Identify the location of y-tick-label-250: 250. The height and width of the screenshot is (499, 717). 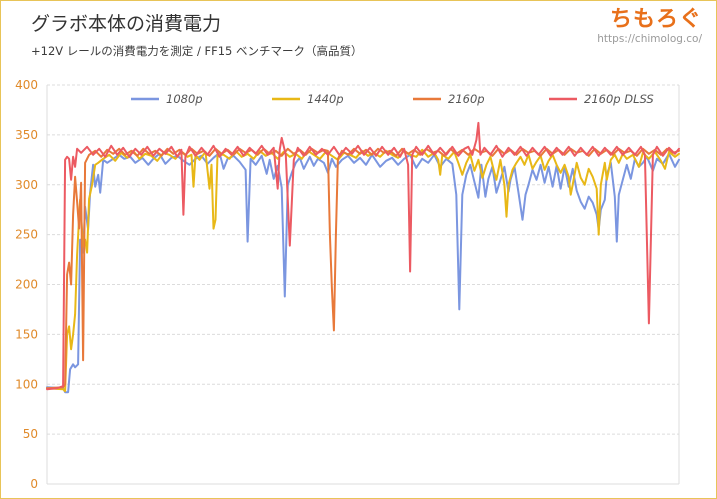
(26, 235).